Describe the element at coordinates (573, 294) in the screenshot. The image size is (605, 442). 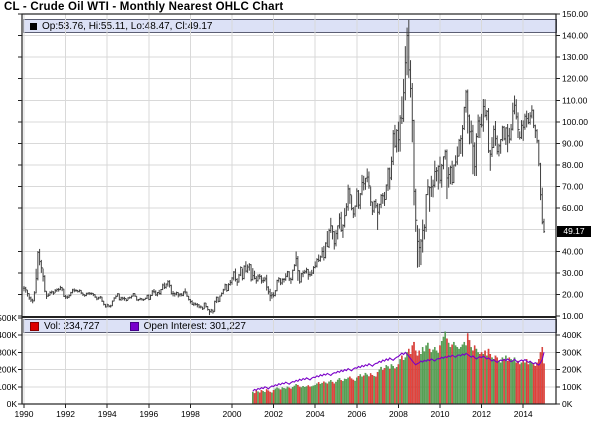
I see `svg-text: 20.00` at that location.